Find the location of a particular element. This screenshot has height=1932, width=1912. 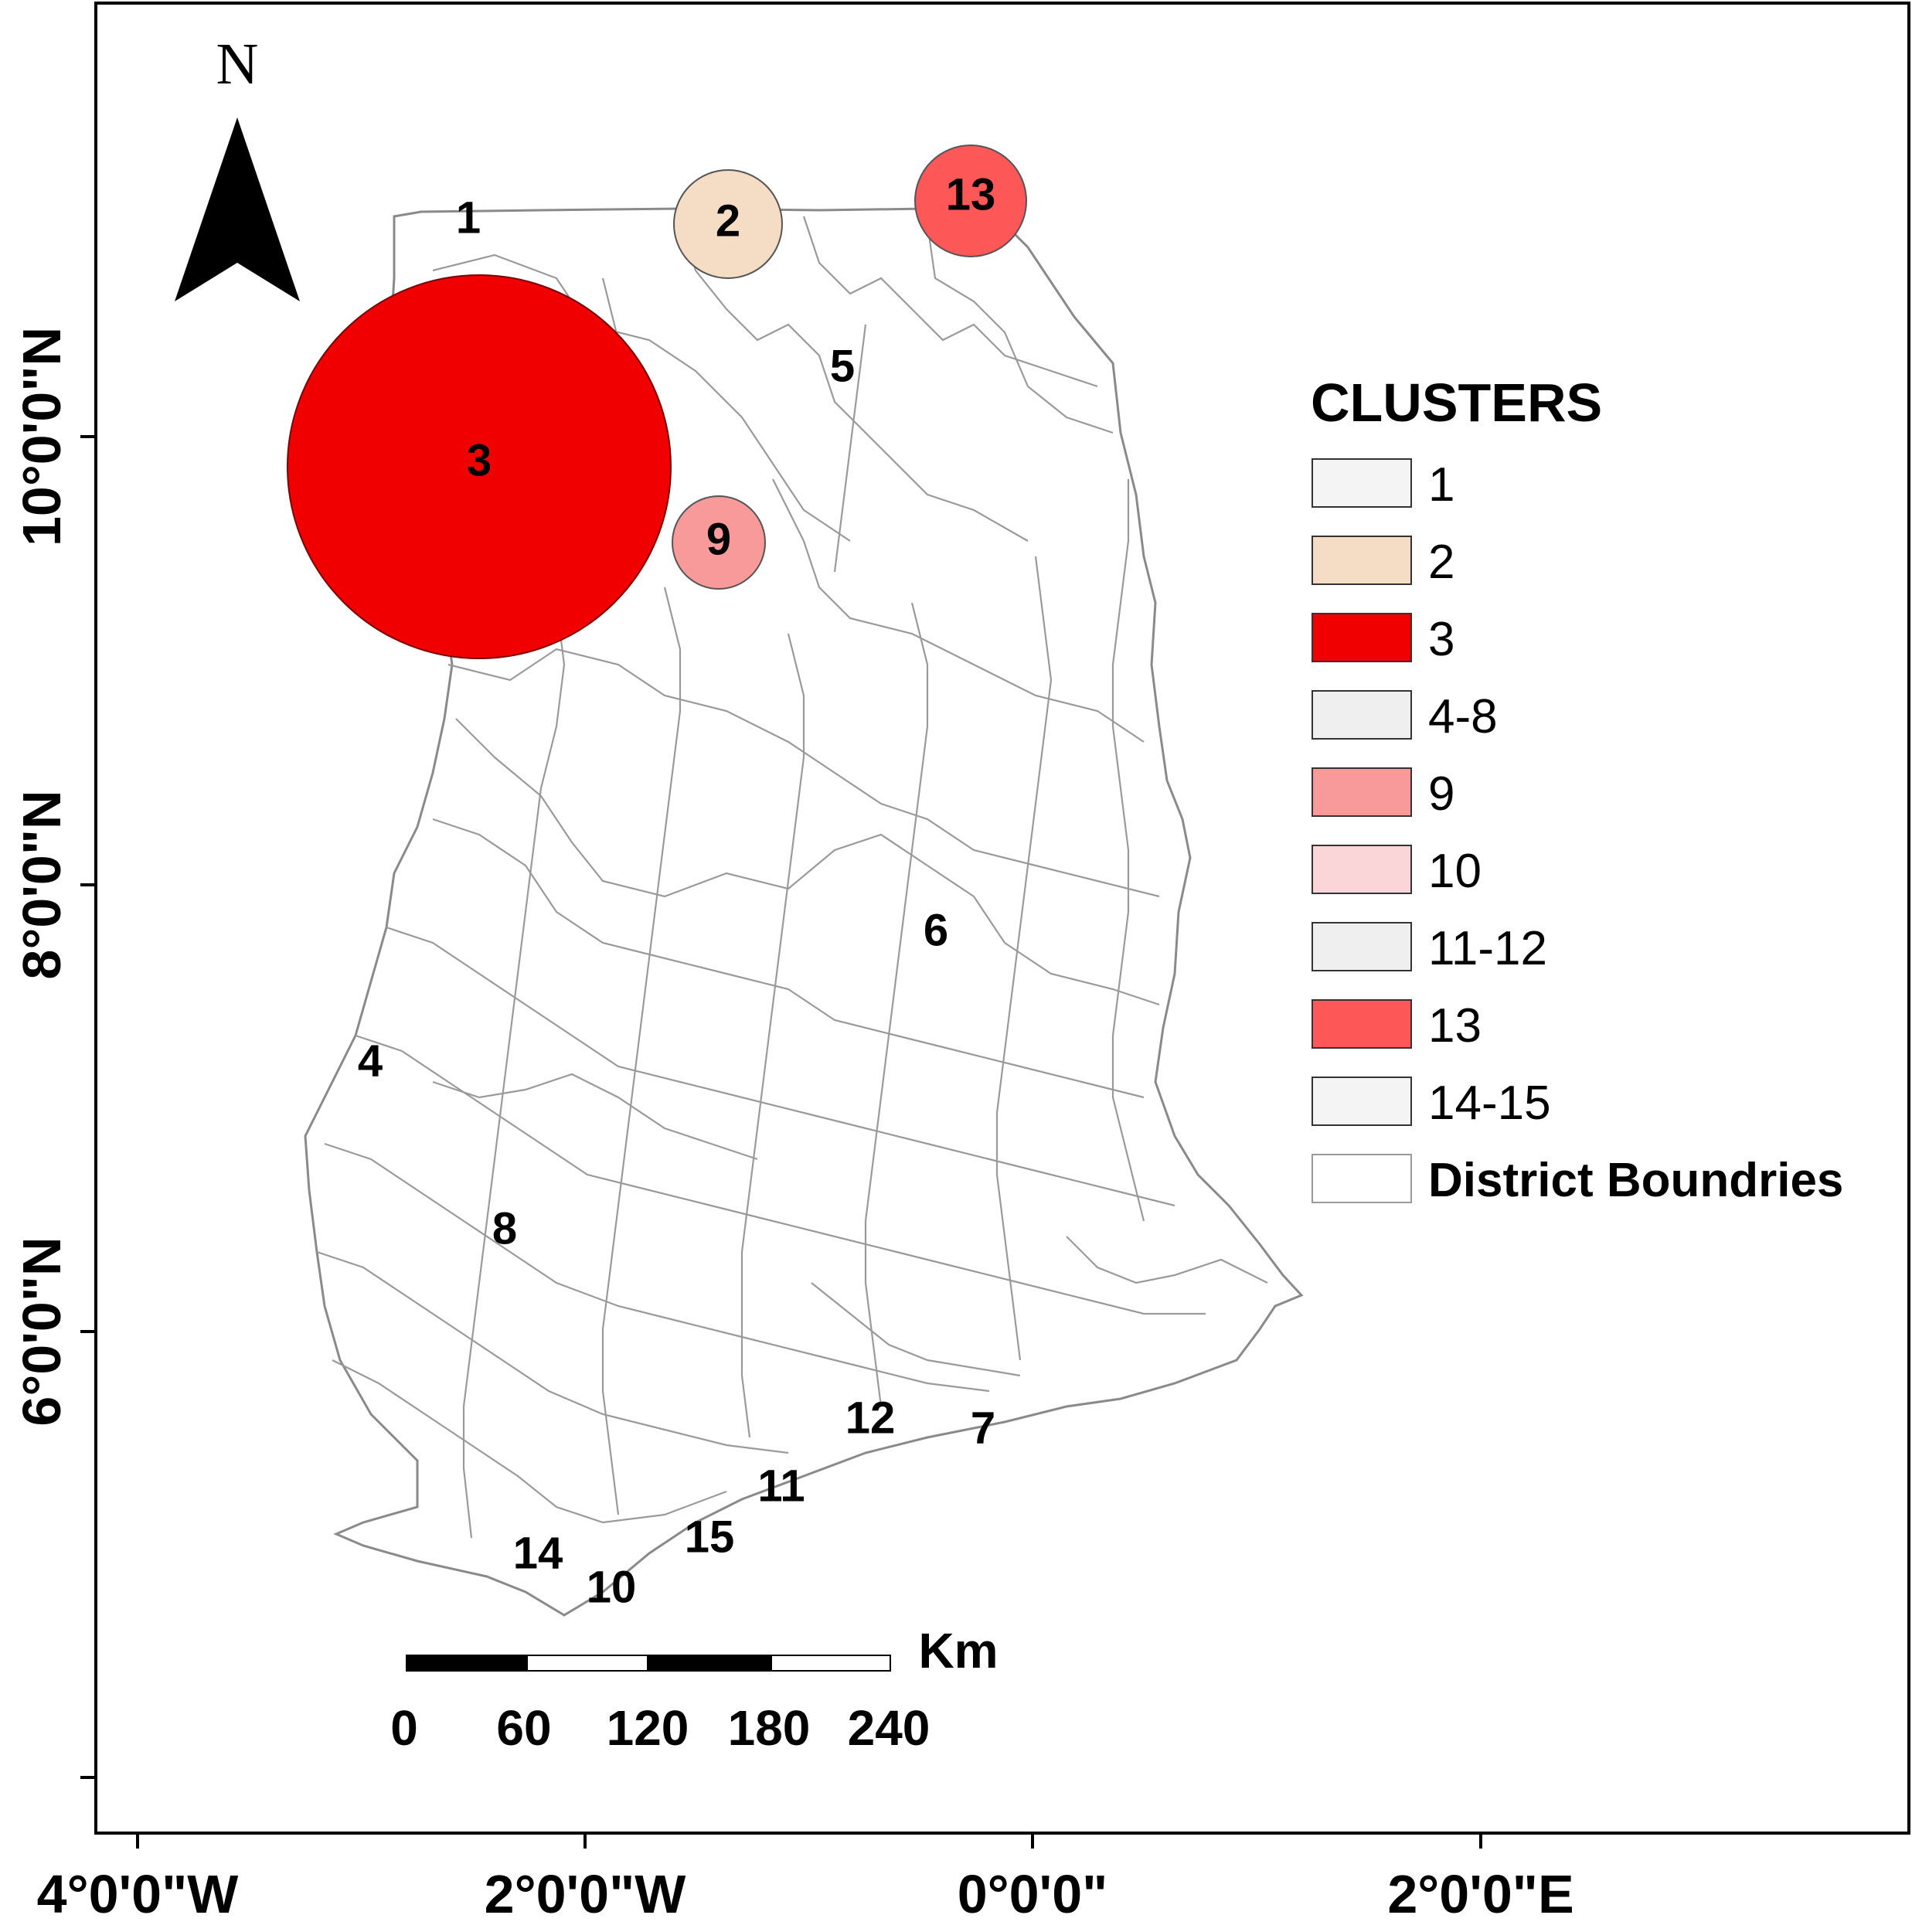

north-arrow: N is located at coordinates (237, 167).